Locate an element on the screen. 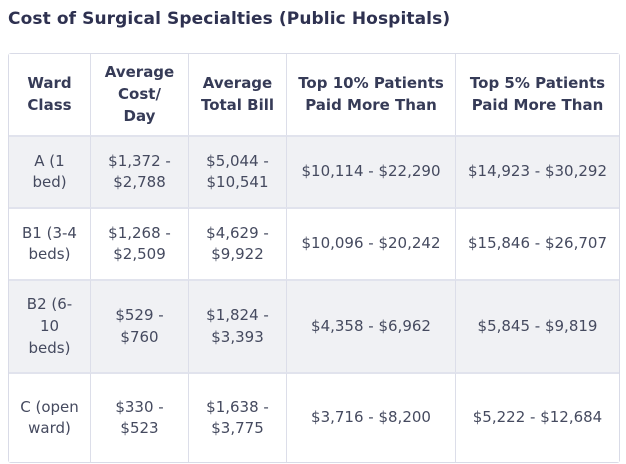 The width and height of the screenshot is (626, 464). cell-top-5-percent: $5,222 - $12,684 is located at coordinates (537, 417).